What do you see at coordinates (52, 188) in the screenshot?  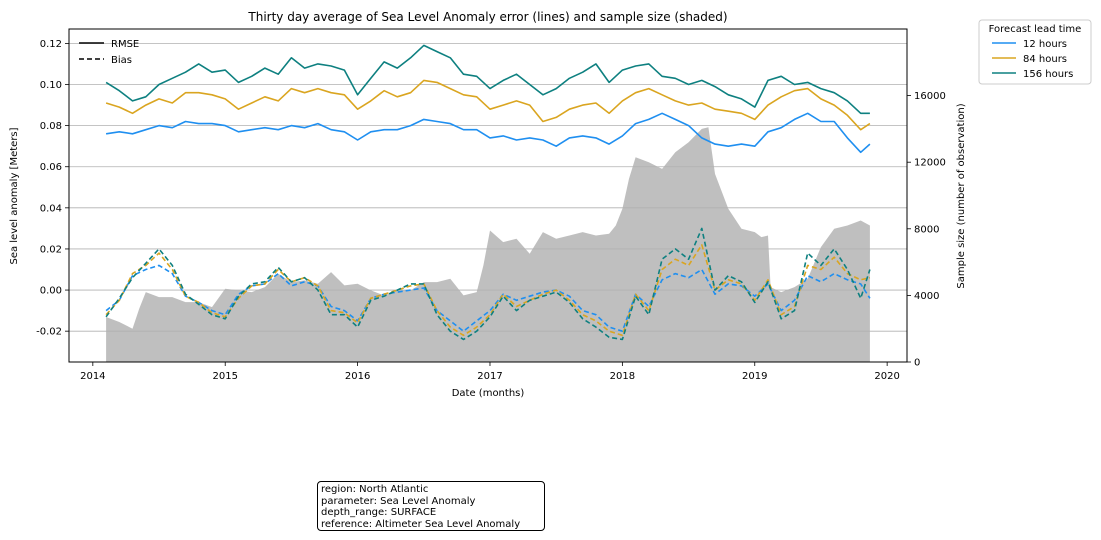 I see `y-axis-left: -0.02 0.00 0.02 0.04 0.06 0.08 0.10 0.12` at bounding box center [52, 188].